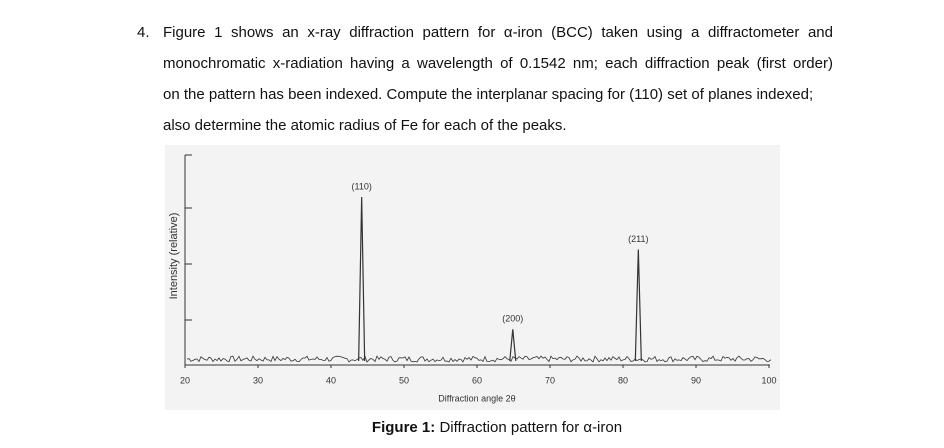 This screenshot has height=448, width=944. What do you see at coordinates (403, 427) in the screenshot?
I see `caption-label: Figure 1:` at bounding box center [403, 427].